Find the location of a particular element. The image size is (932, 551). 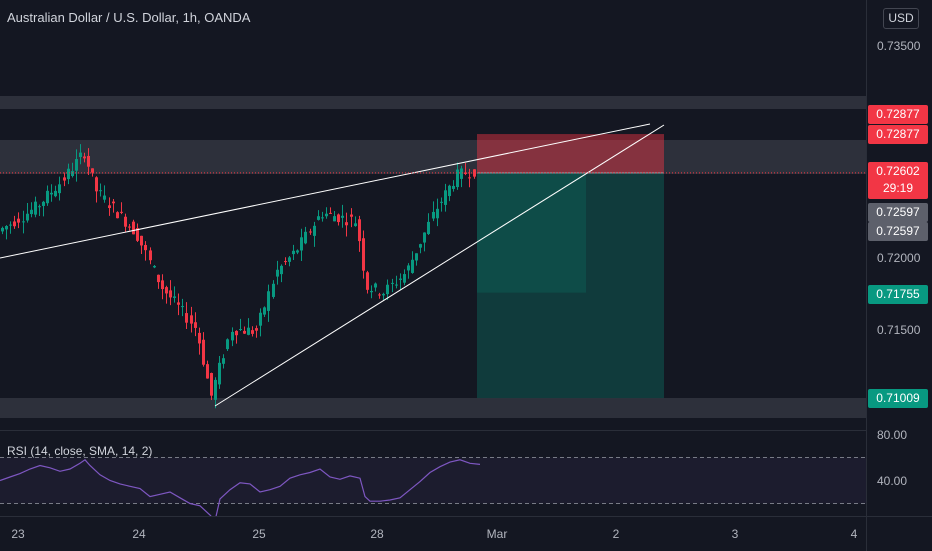

resistance-zone-upper is located at coordinates (433, 102).